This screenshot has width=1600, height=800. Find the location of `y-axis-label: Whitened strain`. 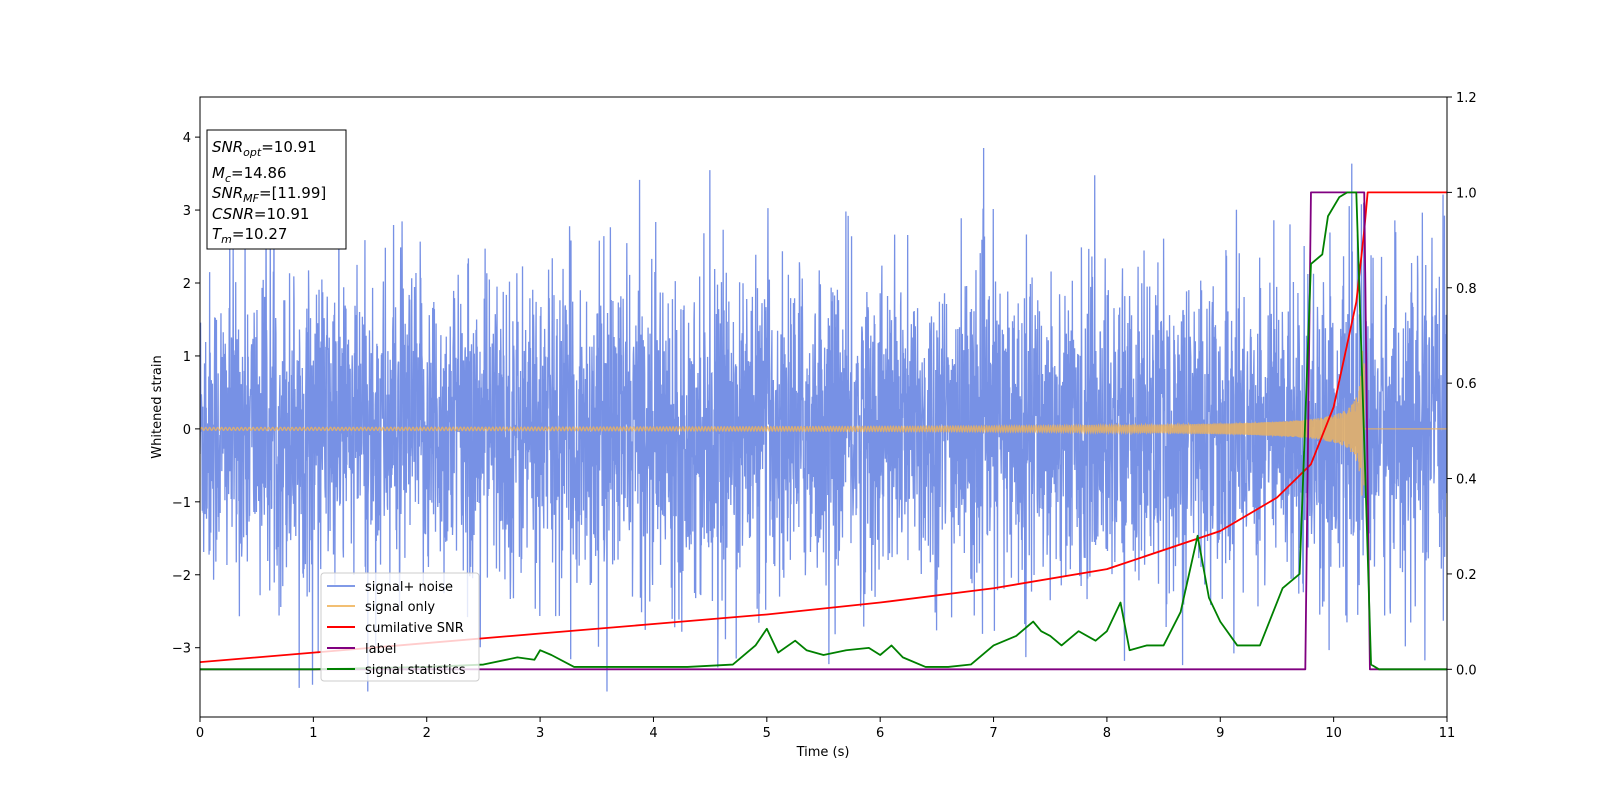

y-axis-label: Whitened strain is located at coordinates (157, 406).